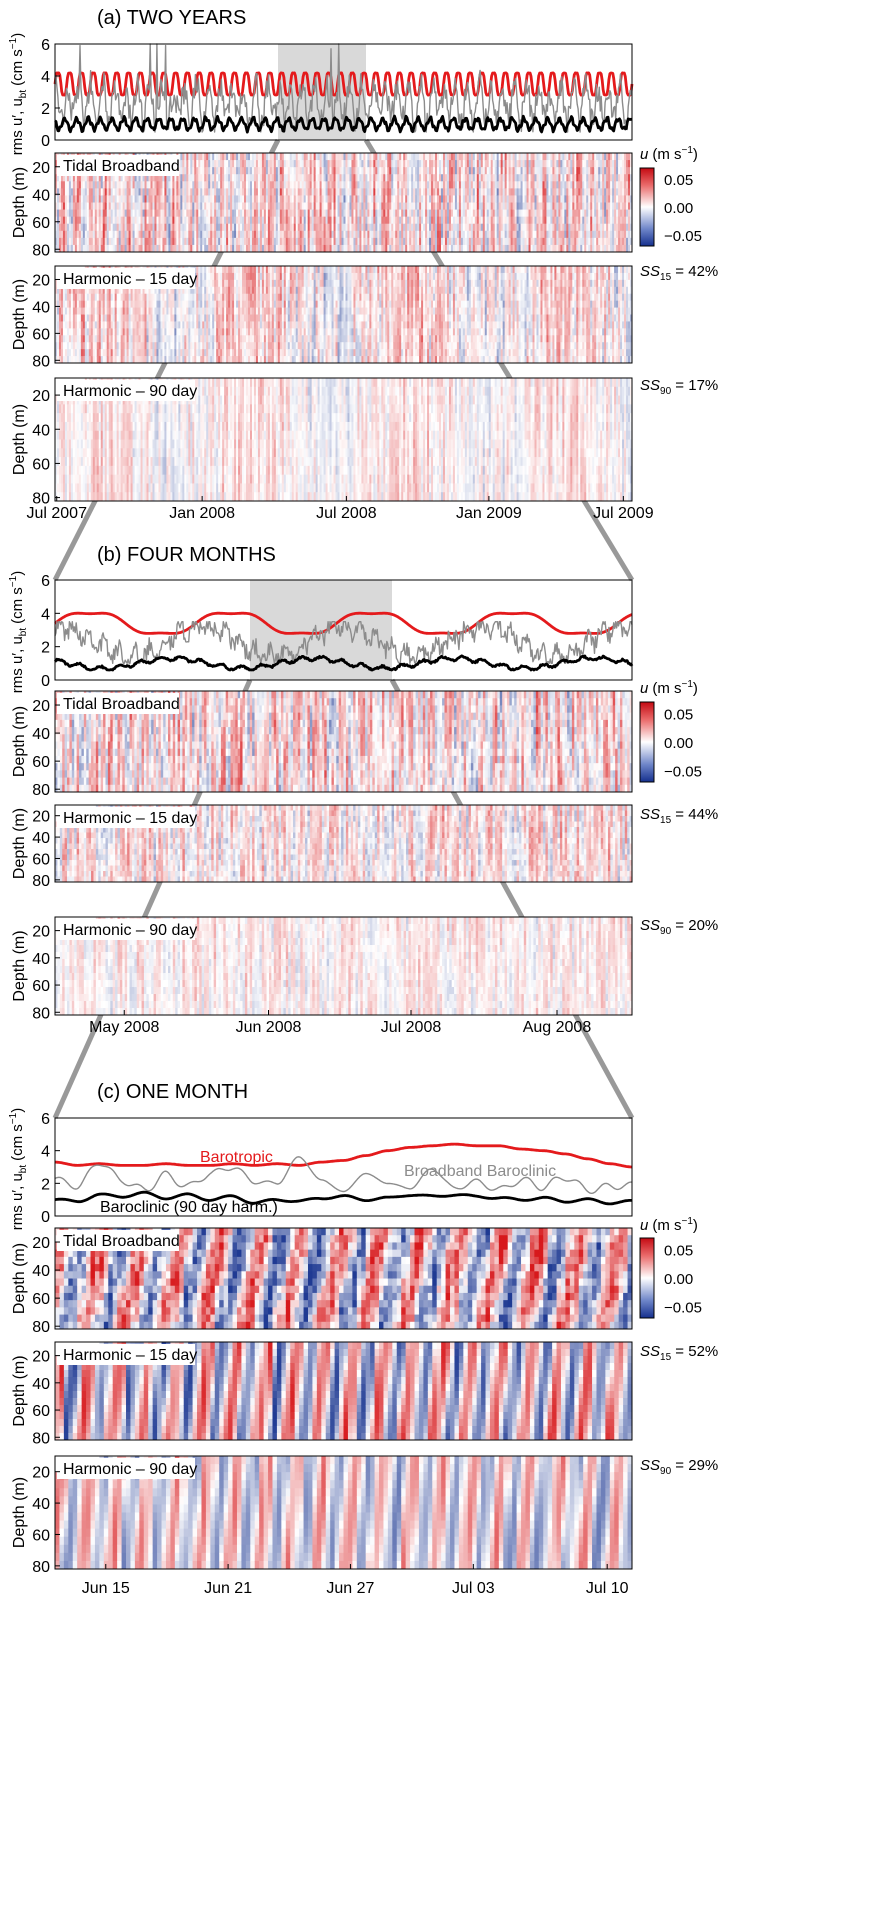 The image size is (885, 1916). I want to click on y-axis-label-units-sup: −1, so click(13, 43).